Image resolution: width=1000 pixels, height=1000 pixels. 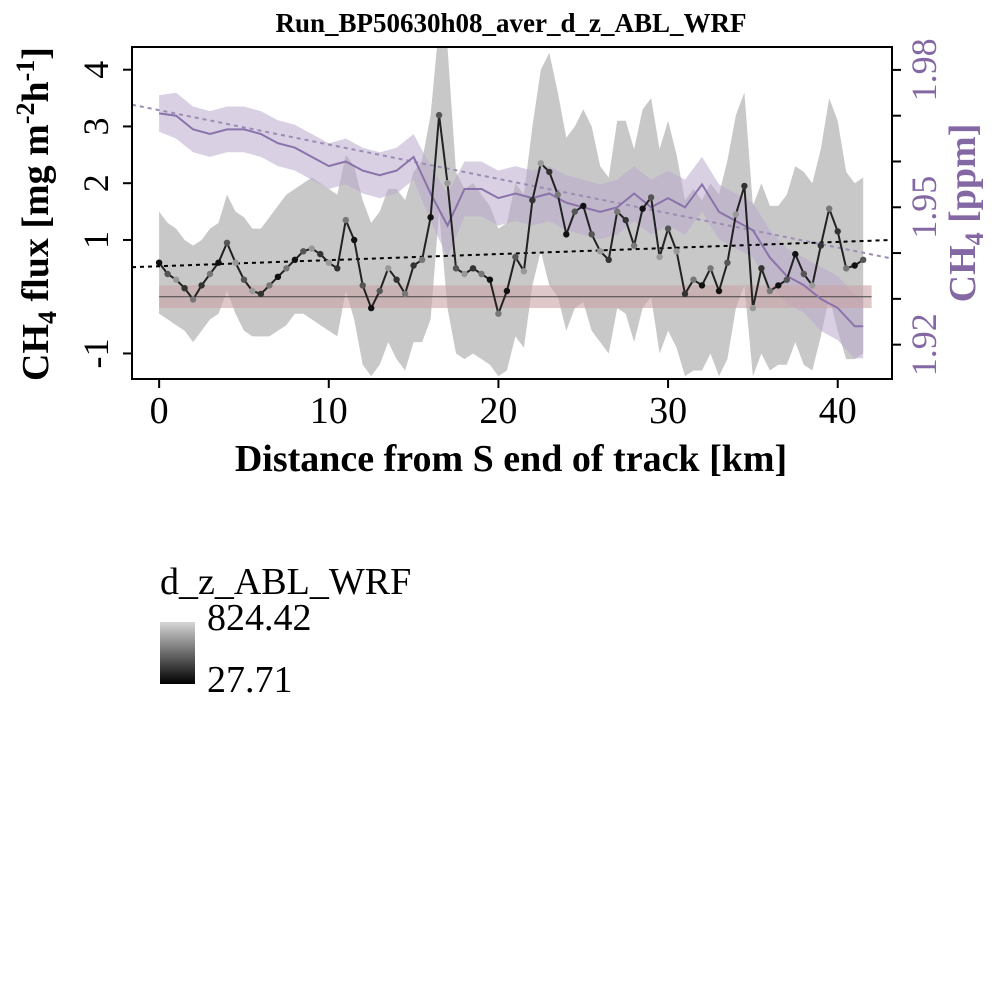 What do you see at coordinates (838, 411) in the screenshot?
I see `x-tick-label: 40` at bounding box center [838, 411].